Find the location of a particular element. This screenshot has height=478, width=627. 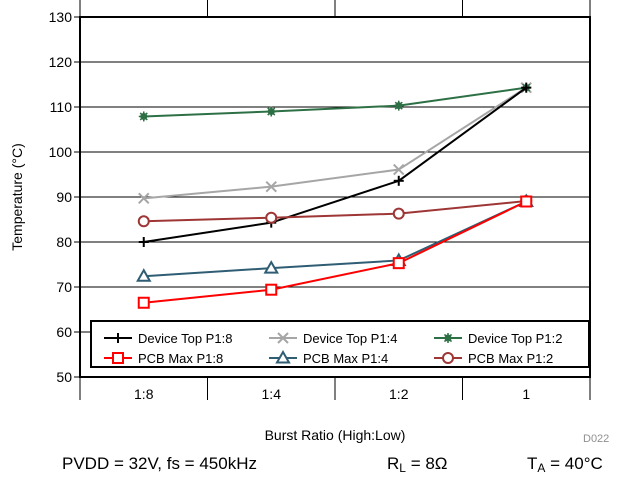

footer-rl: RL = 8Ω is located at coordinates (417, 464).